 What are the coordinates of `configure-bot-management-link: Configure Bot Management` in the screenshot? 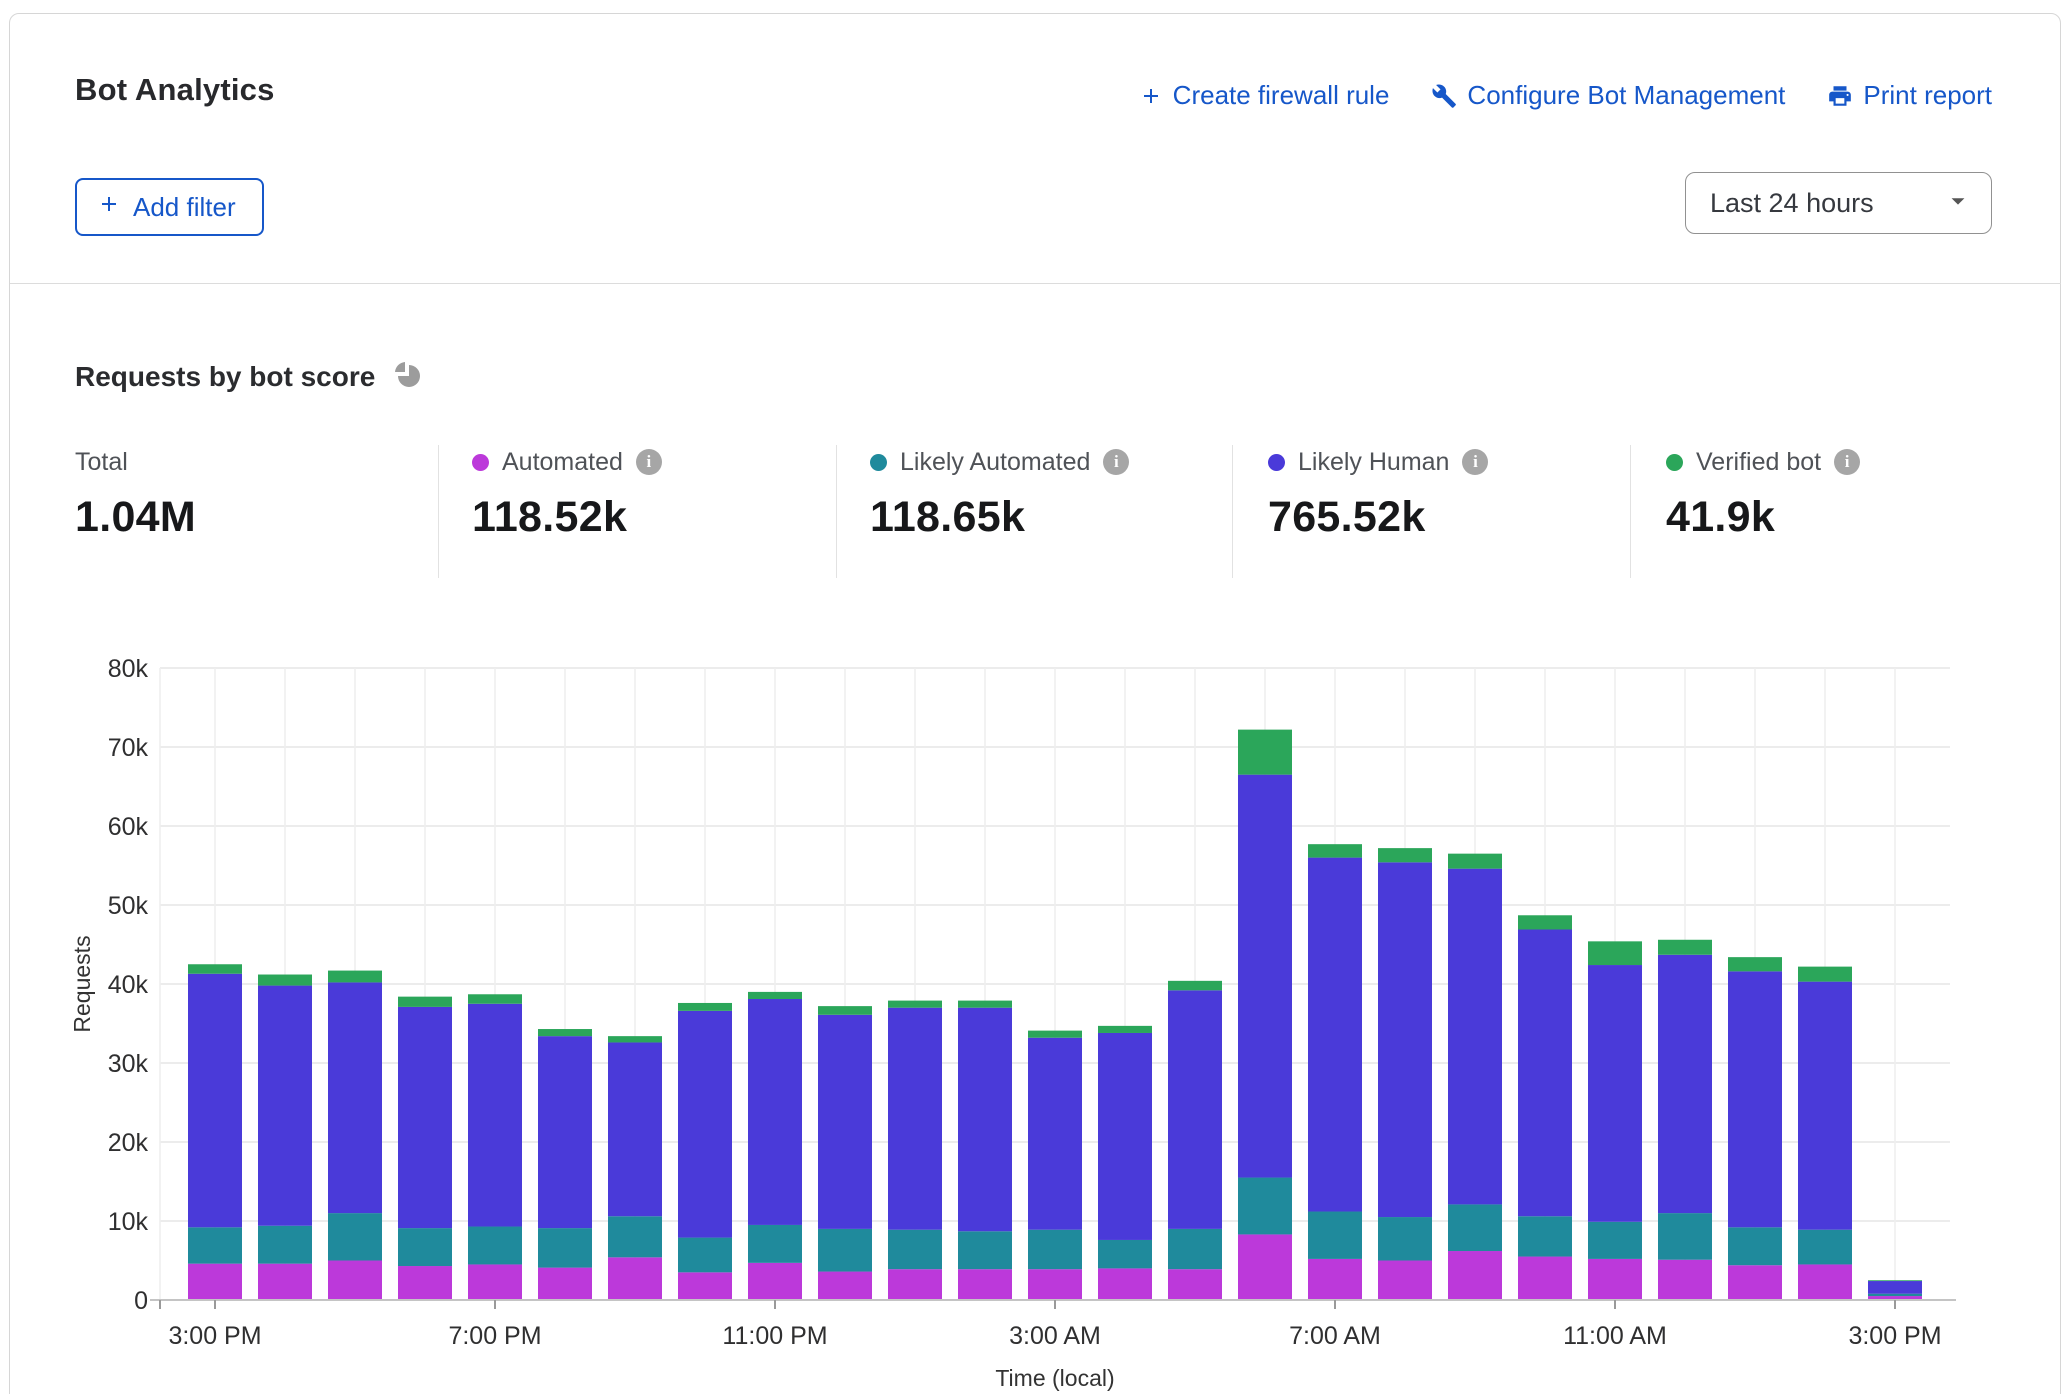 It's located at (1608, 95).